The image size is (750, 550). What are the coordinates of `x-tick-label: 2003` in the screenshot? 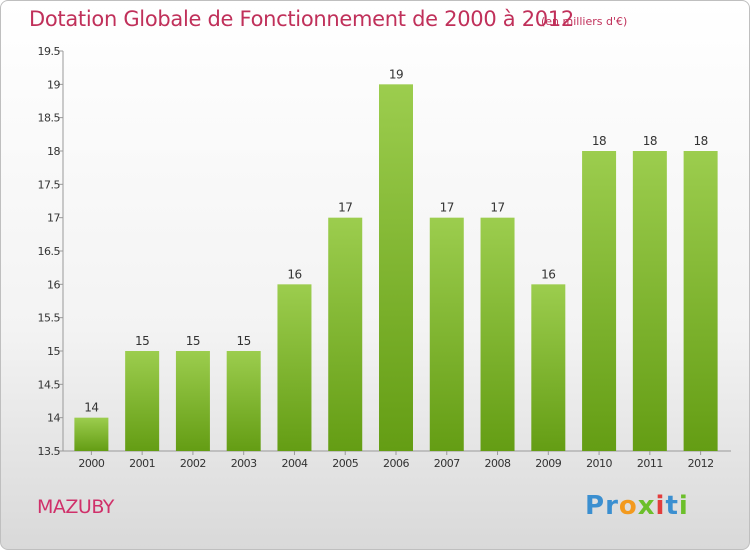 It's located at (244, 463).